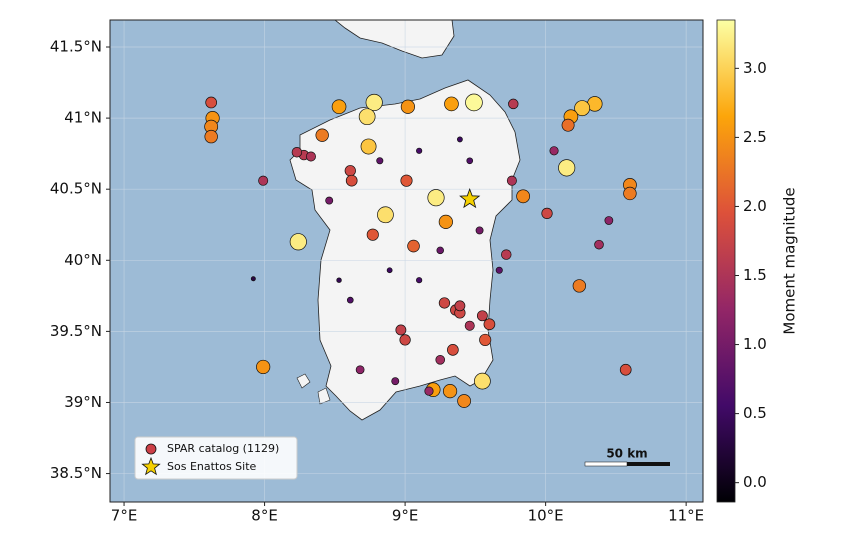 The image size is (843, 548). What do you see at coordinates (755, 206) in the screenshot?
I see `colorbar-tick-label: 2.0` at bounding box center [755, 206].